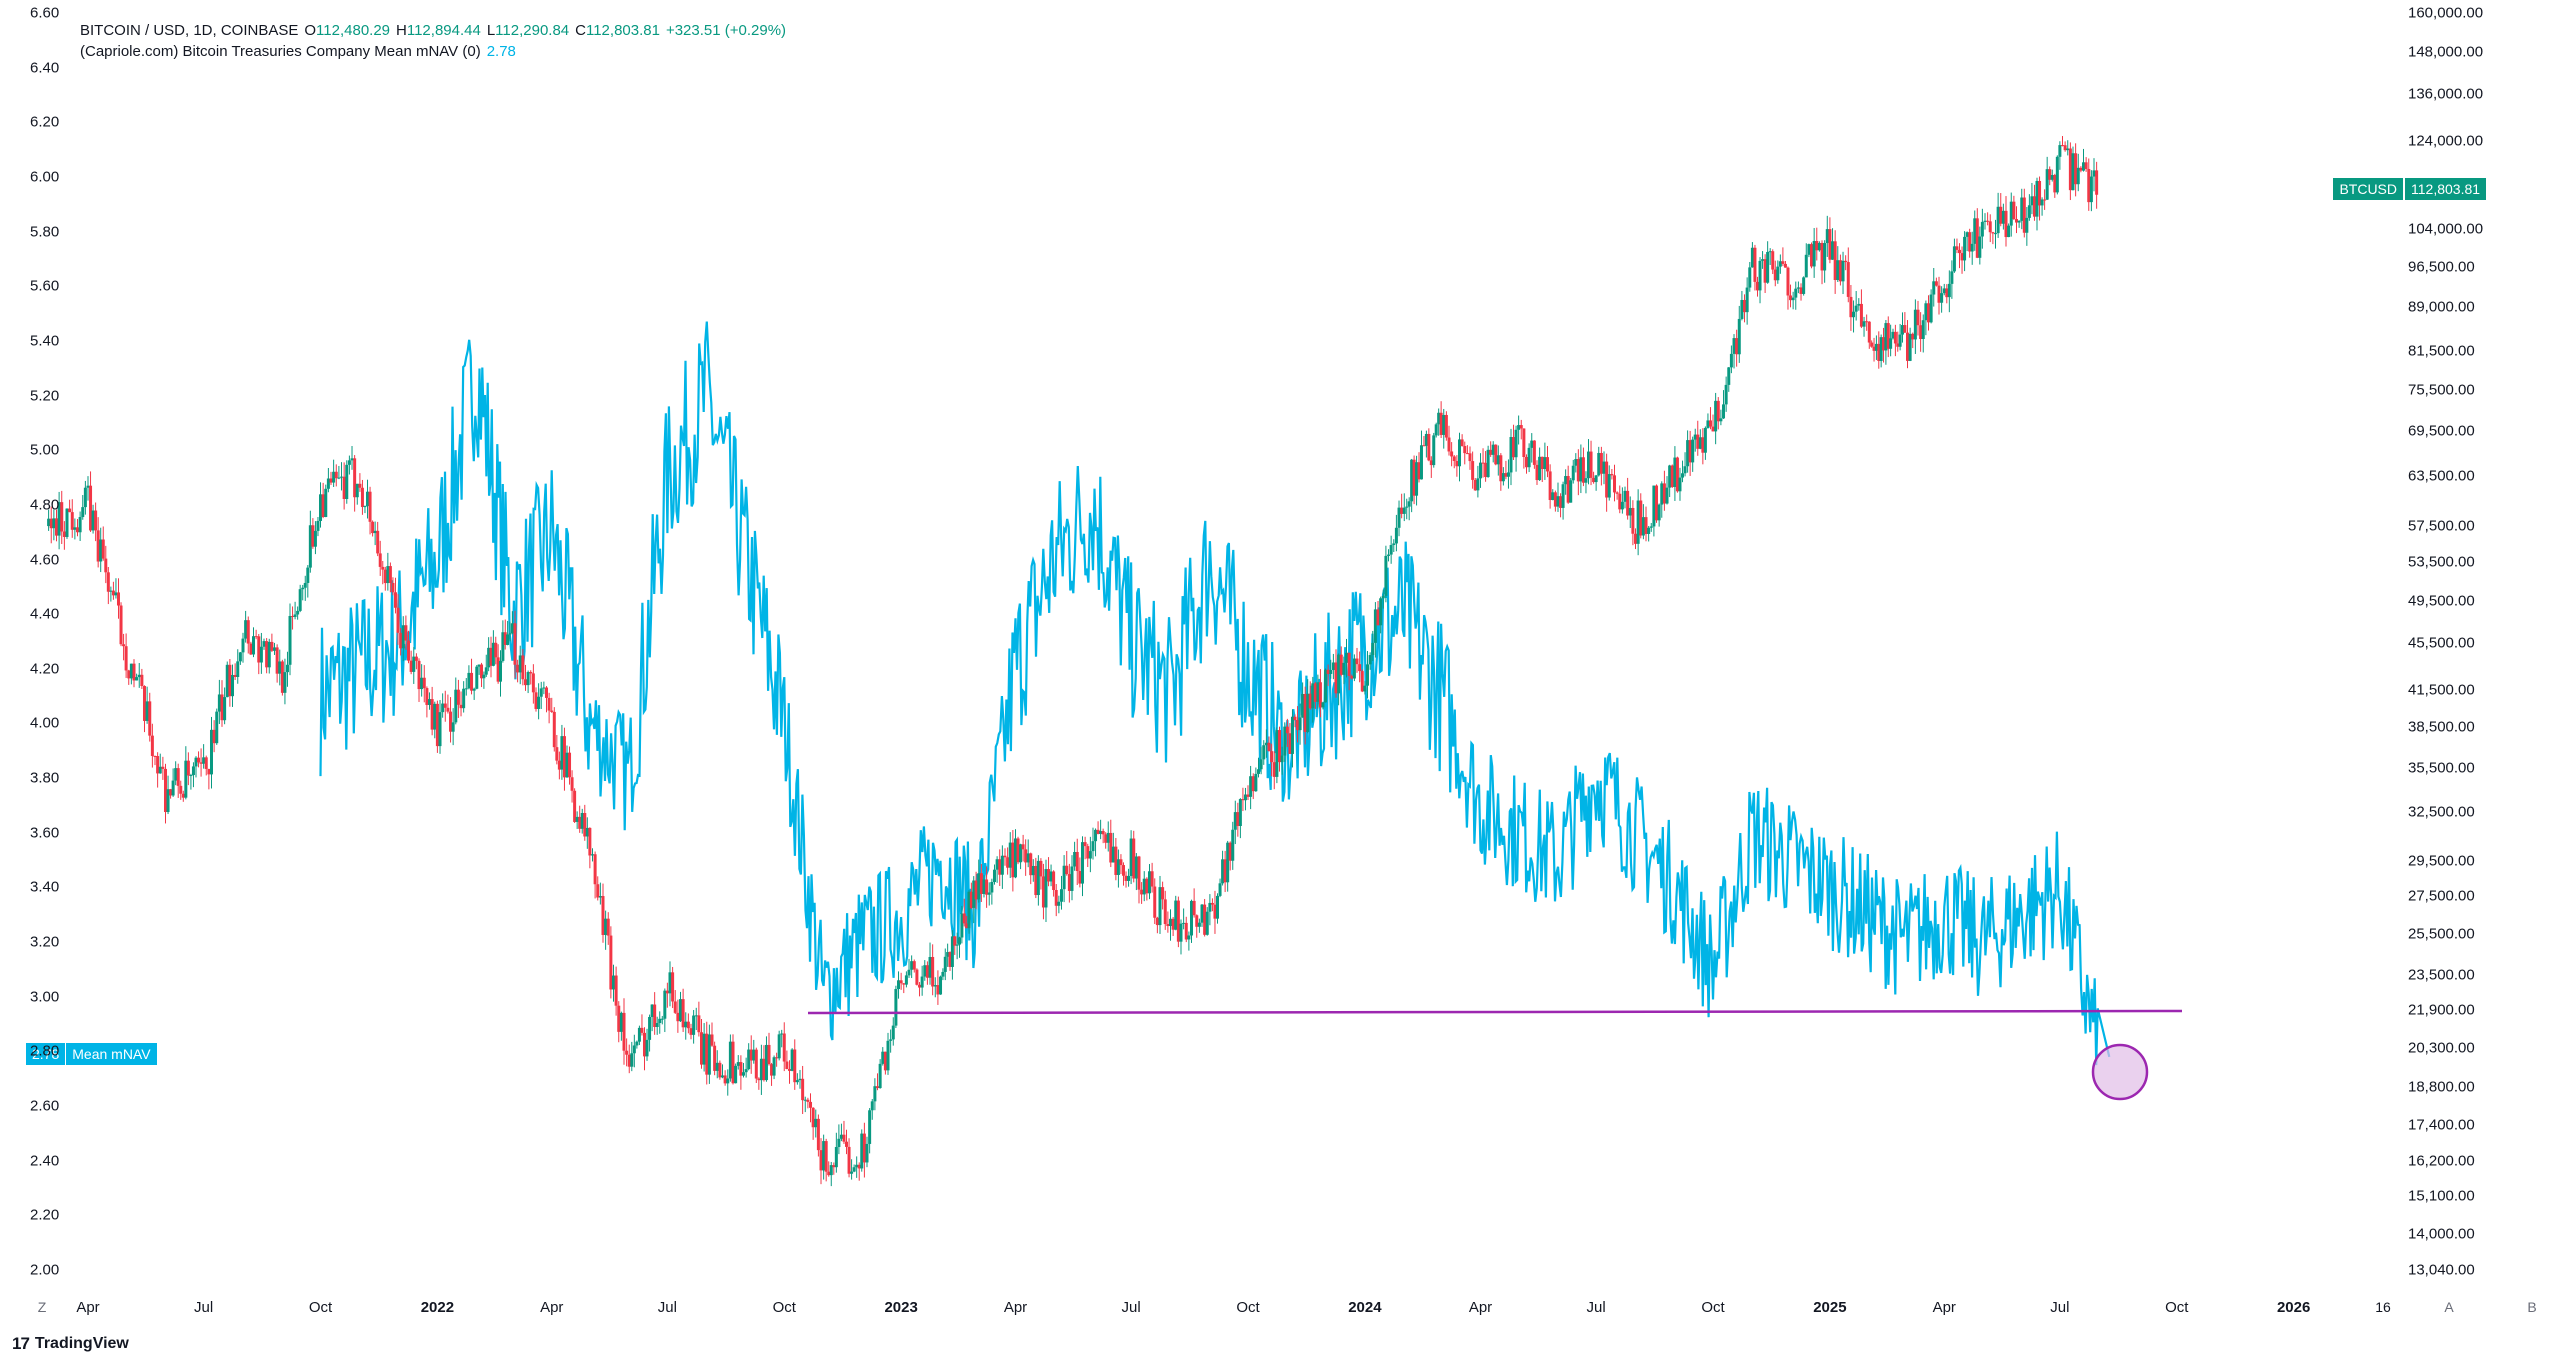 This screenshot has height=1358, width=2560. I want to click on left-axis-tick: 4.40, so click(45, 614).